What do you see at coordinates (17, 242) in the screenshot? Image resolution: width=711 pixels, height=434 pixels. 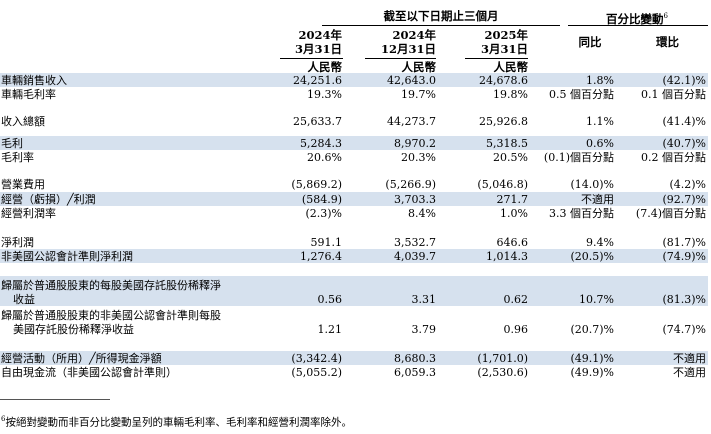 I see `row-label: 淨利潤` at bounding box center [17, 242].